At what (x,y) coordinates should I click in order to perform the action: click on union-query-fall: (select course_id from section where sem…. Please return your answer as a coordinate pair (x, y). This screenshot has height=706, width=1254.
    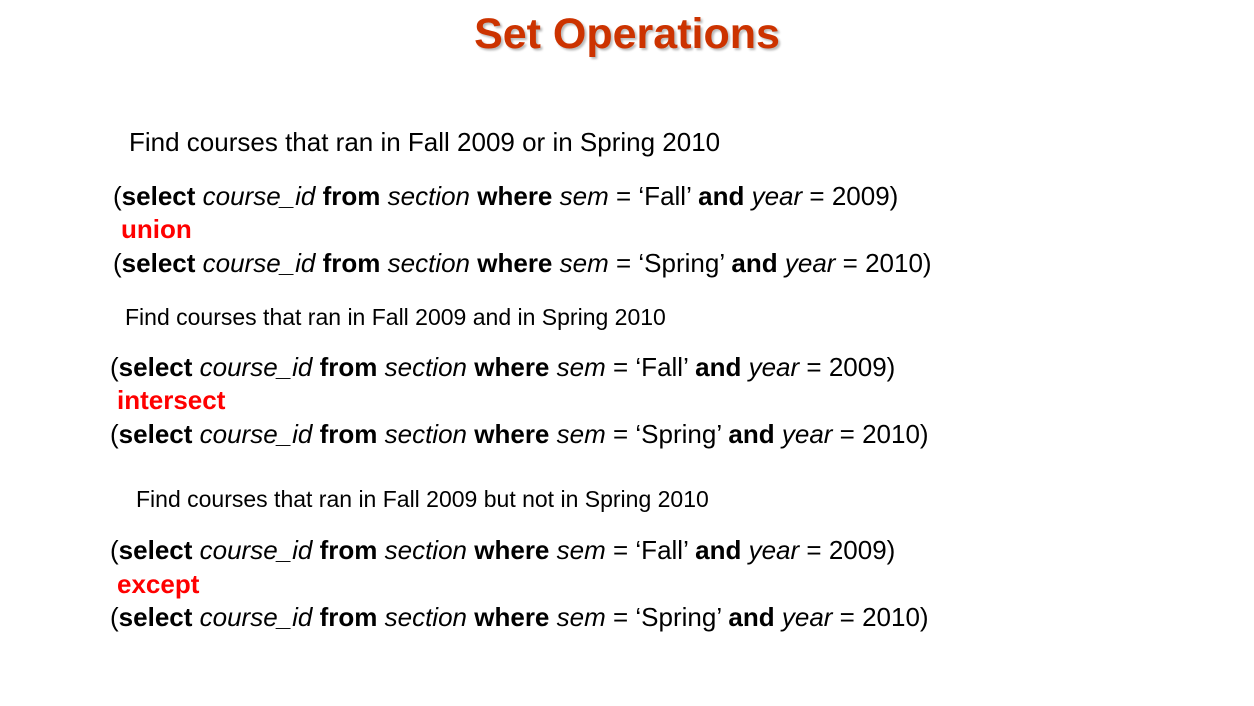
    Looking at the image, I should click on (505, 196).